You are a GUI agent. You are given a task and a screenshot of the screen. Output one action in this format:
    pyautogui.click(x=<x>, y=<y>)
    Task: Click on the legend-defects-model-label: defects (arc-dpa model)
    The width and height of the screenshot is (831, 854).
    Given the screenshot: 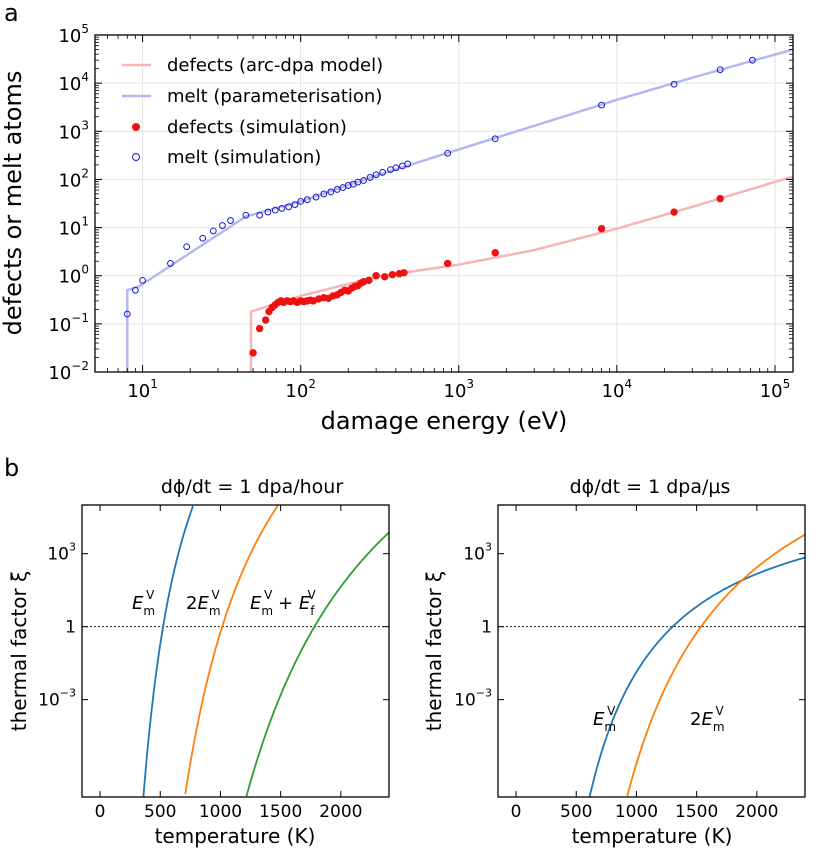 What is the action you would take?
    pyautogui.click(x=275, y=65)
    